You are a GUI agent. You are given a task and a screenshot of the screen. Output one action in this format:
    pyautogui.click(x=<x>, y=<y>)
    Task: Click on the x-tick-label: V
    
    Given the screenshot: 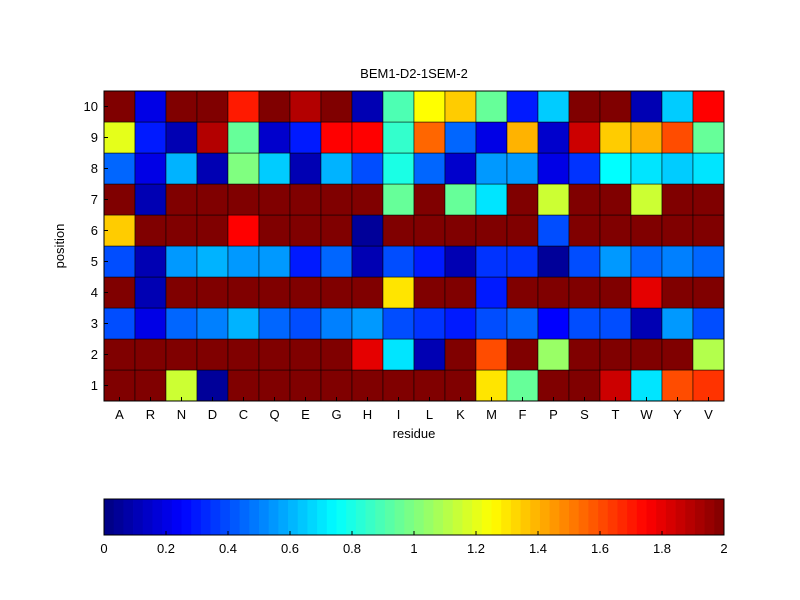 What is the action you would take?
    pyautogui.click(x=708, y=414)
    